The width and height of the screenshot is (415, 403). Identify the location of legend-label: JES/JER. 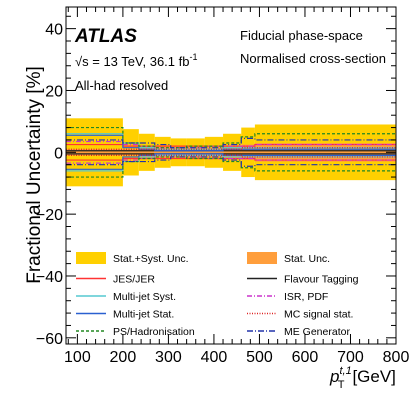
(134, 280).